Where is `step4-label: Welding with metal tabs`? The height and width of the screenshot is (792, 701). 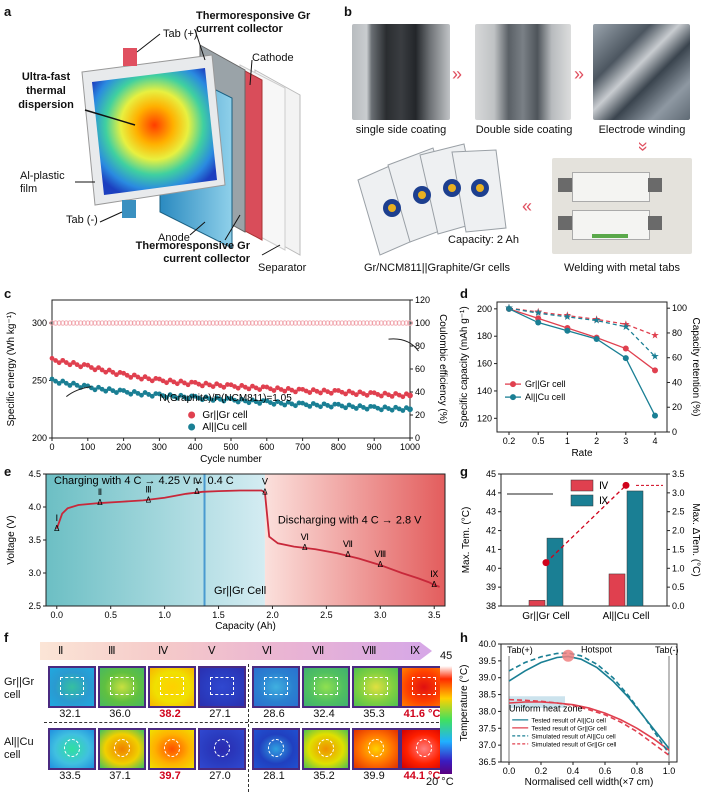
step4-label: Welding with metal tabs is located at coordinates (622, 268).